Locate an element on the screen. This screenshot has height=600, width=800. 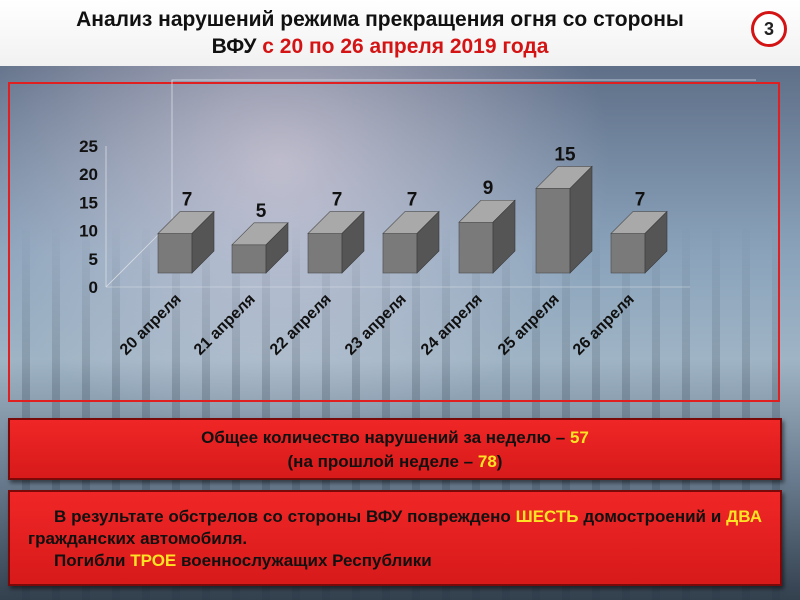
casualties-count: ТРОЕ is located at coordinates (153, 560).